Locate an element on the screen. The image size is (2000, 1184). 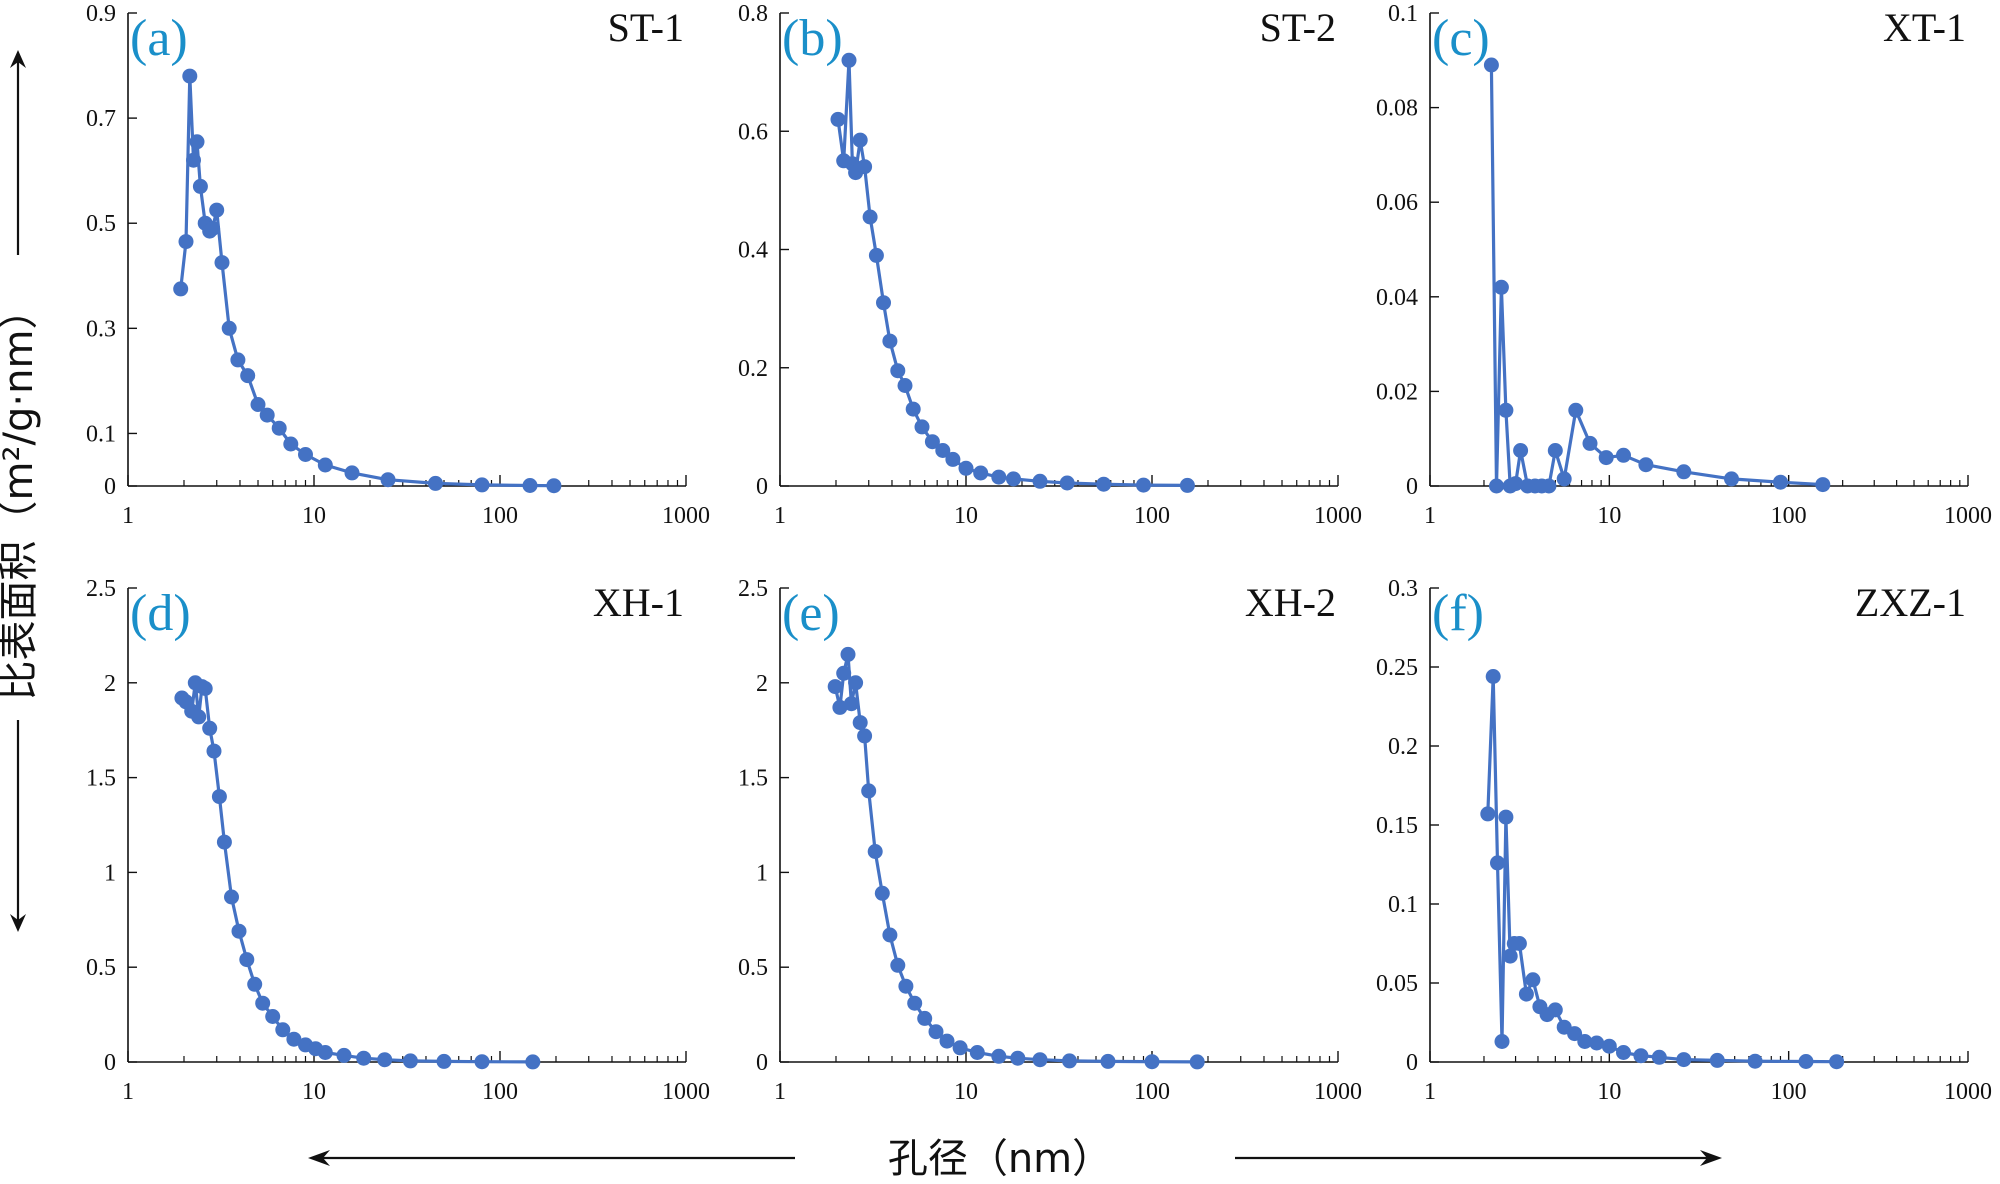
panel-label: (e) is located at coordinates (811, 613).